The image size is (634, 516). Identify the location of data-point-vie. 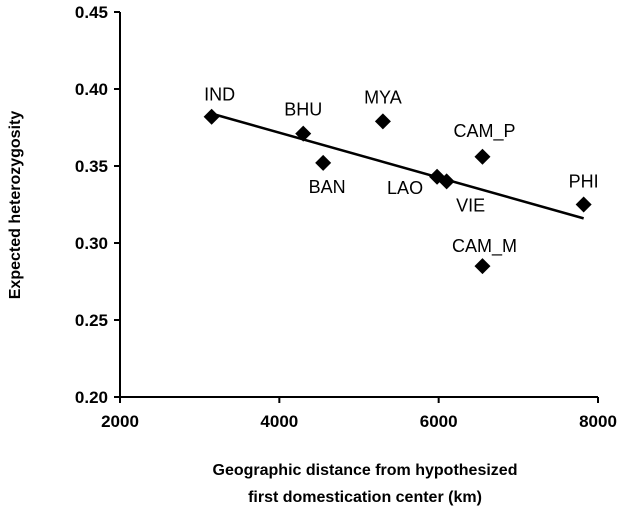
(446, 181).